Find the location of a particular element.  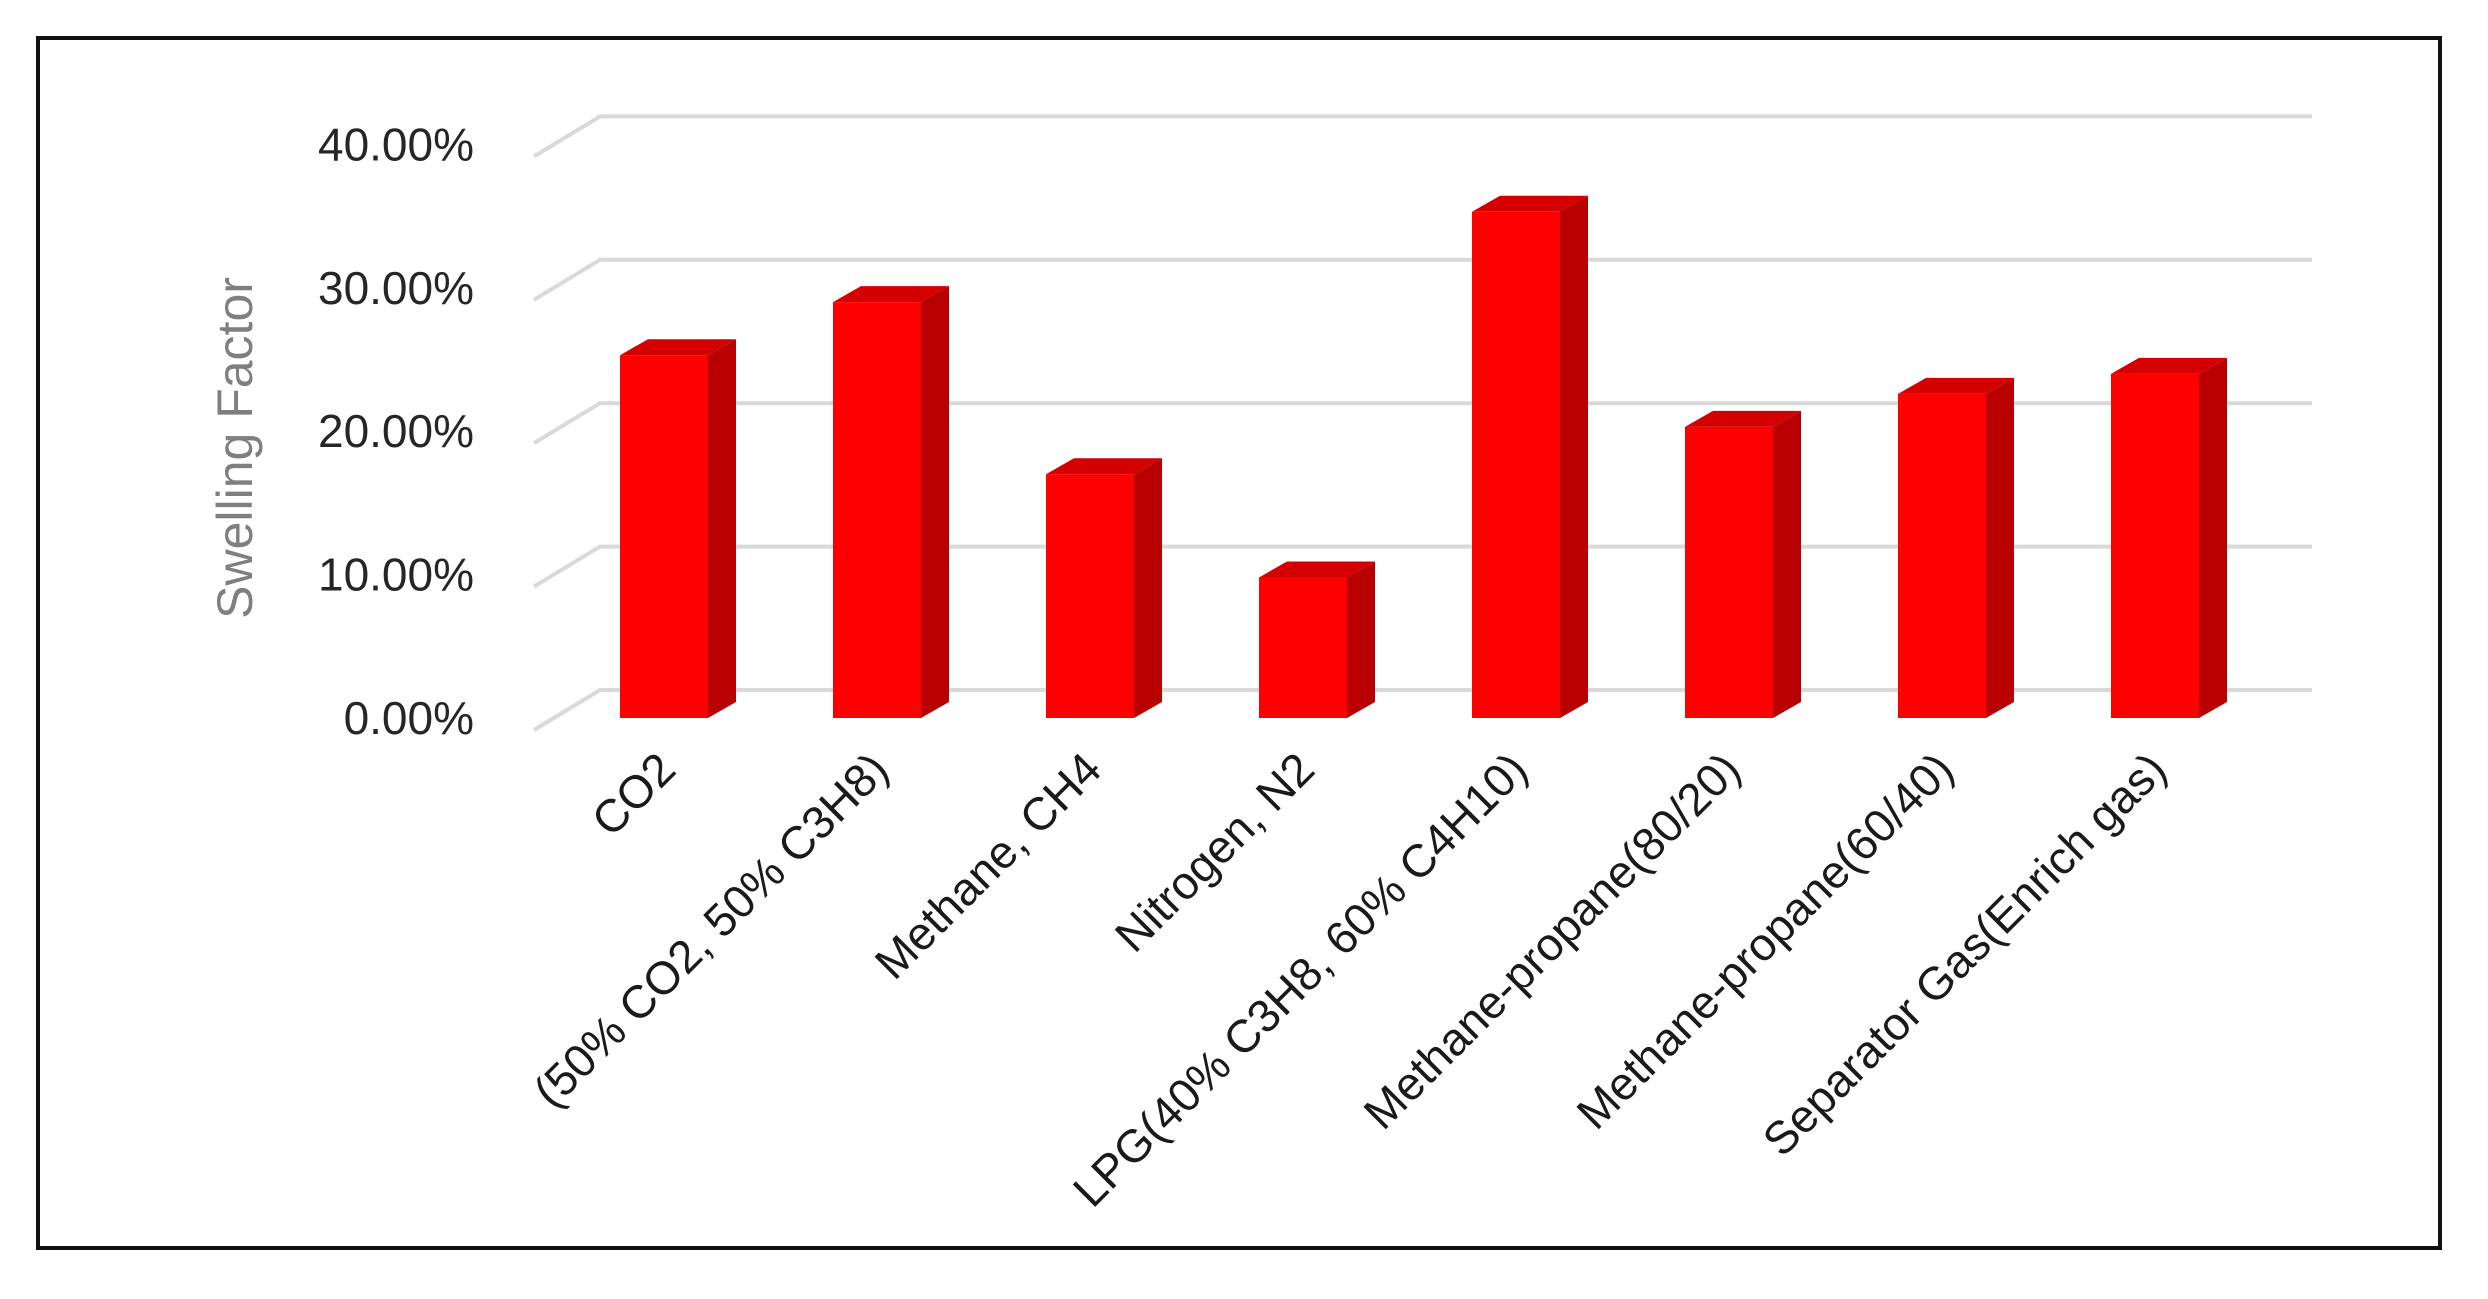

x-category-label: LPG(40% C3H8, 60% C4H10) is located at coordinates (1300, 979).